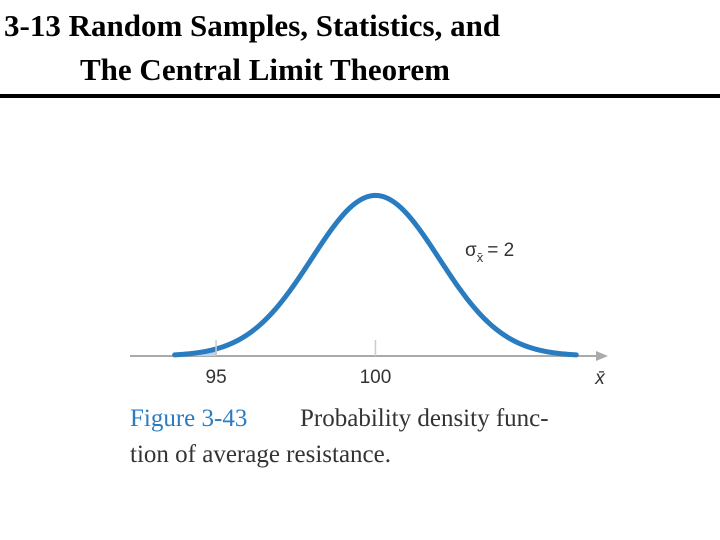  Describe the element at coordinates (252, 25) in the screenshot. I see `slide-title: 3-13 Random Samples, Statistics, and` at that location.